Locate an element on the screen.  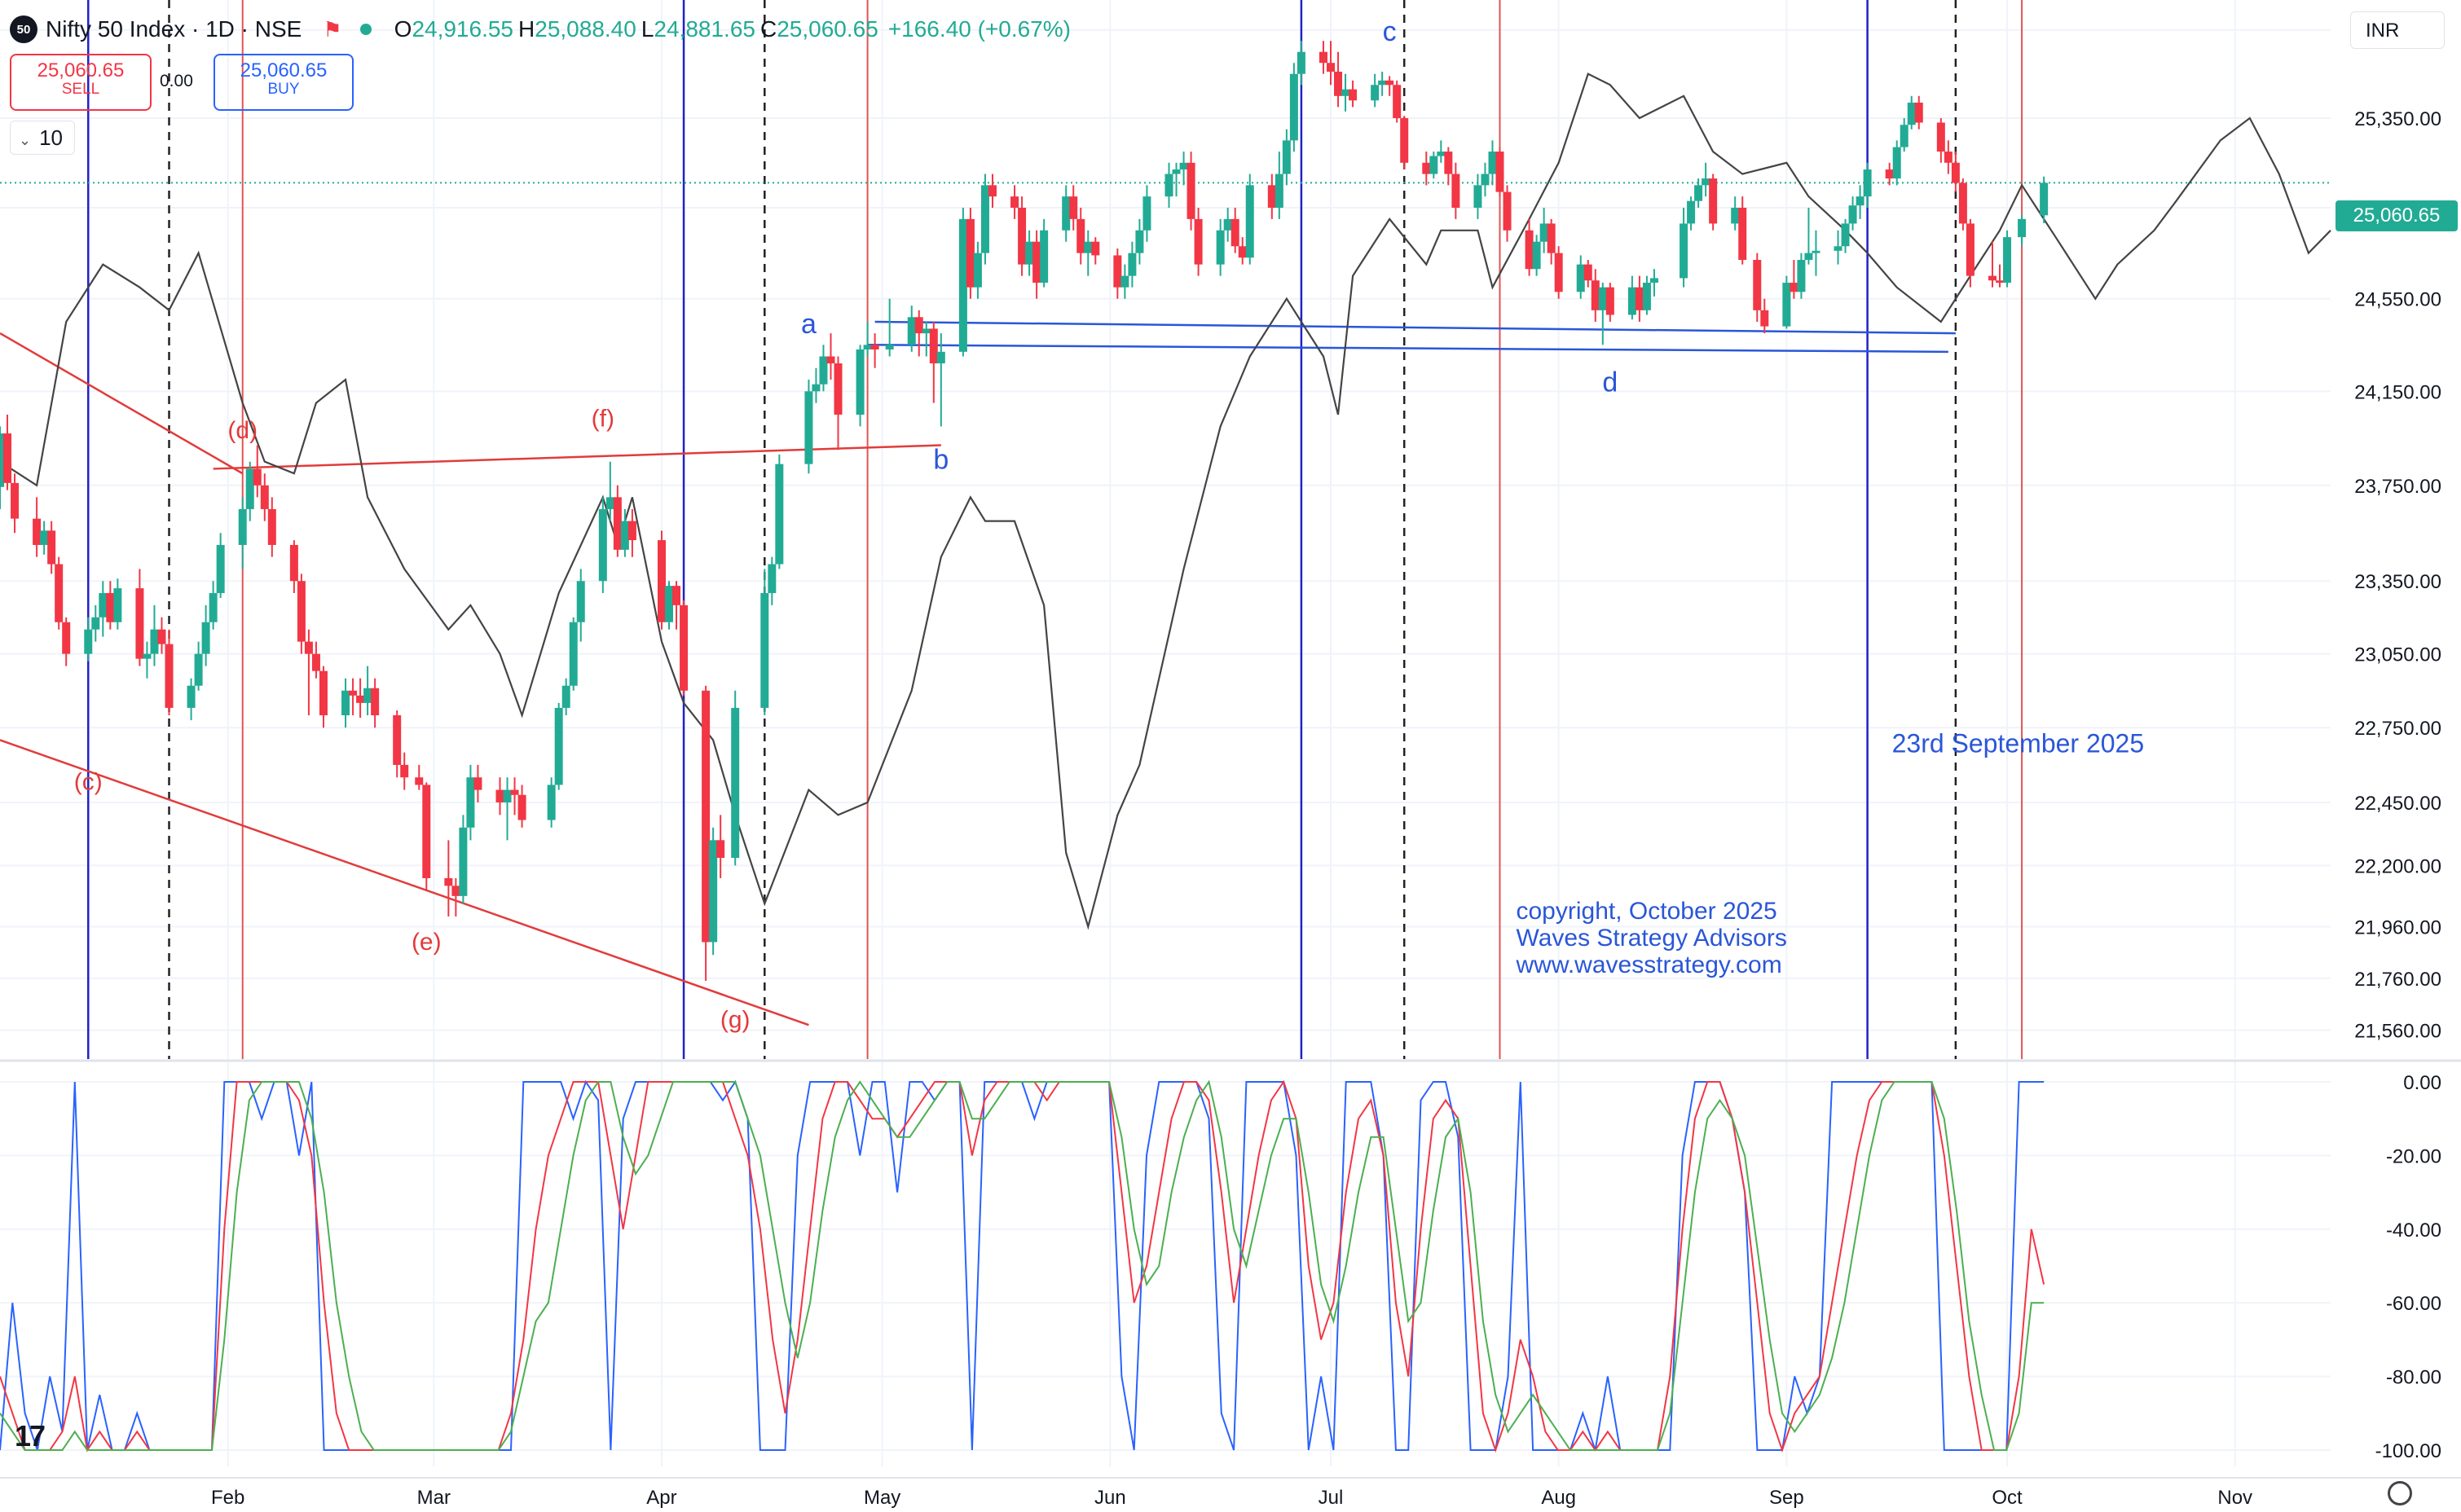
ohlc-close-value: 25,060.65 is located at coordinates (827, 29).